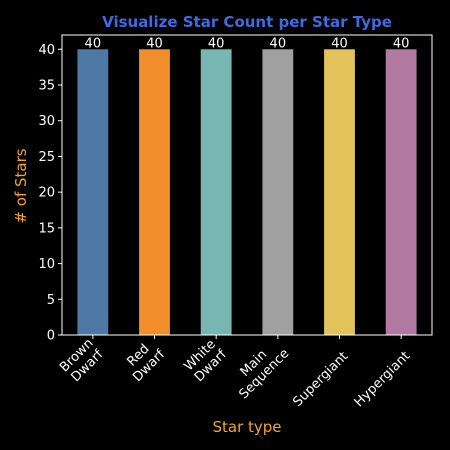 The height and width of the screenshot is (450, 450). Describe the element at coordinates (46, 193) in the screenshot. I see `y-tick-label: 20` at that location.